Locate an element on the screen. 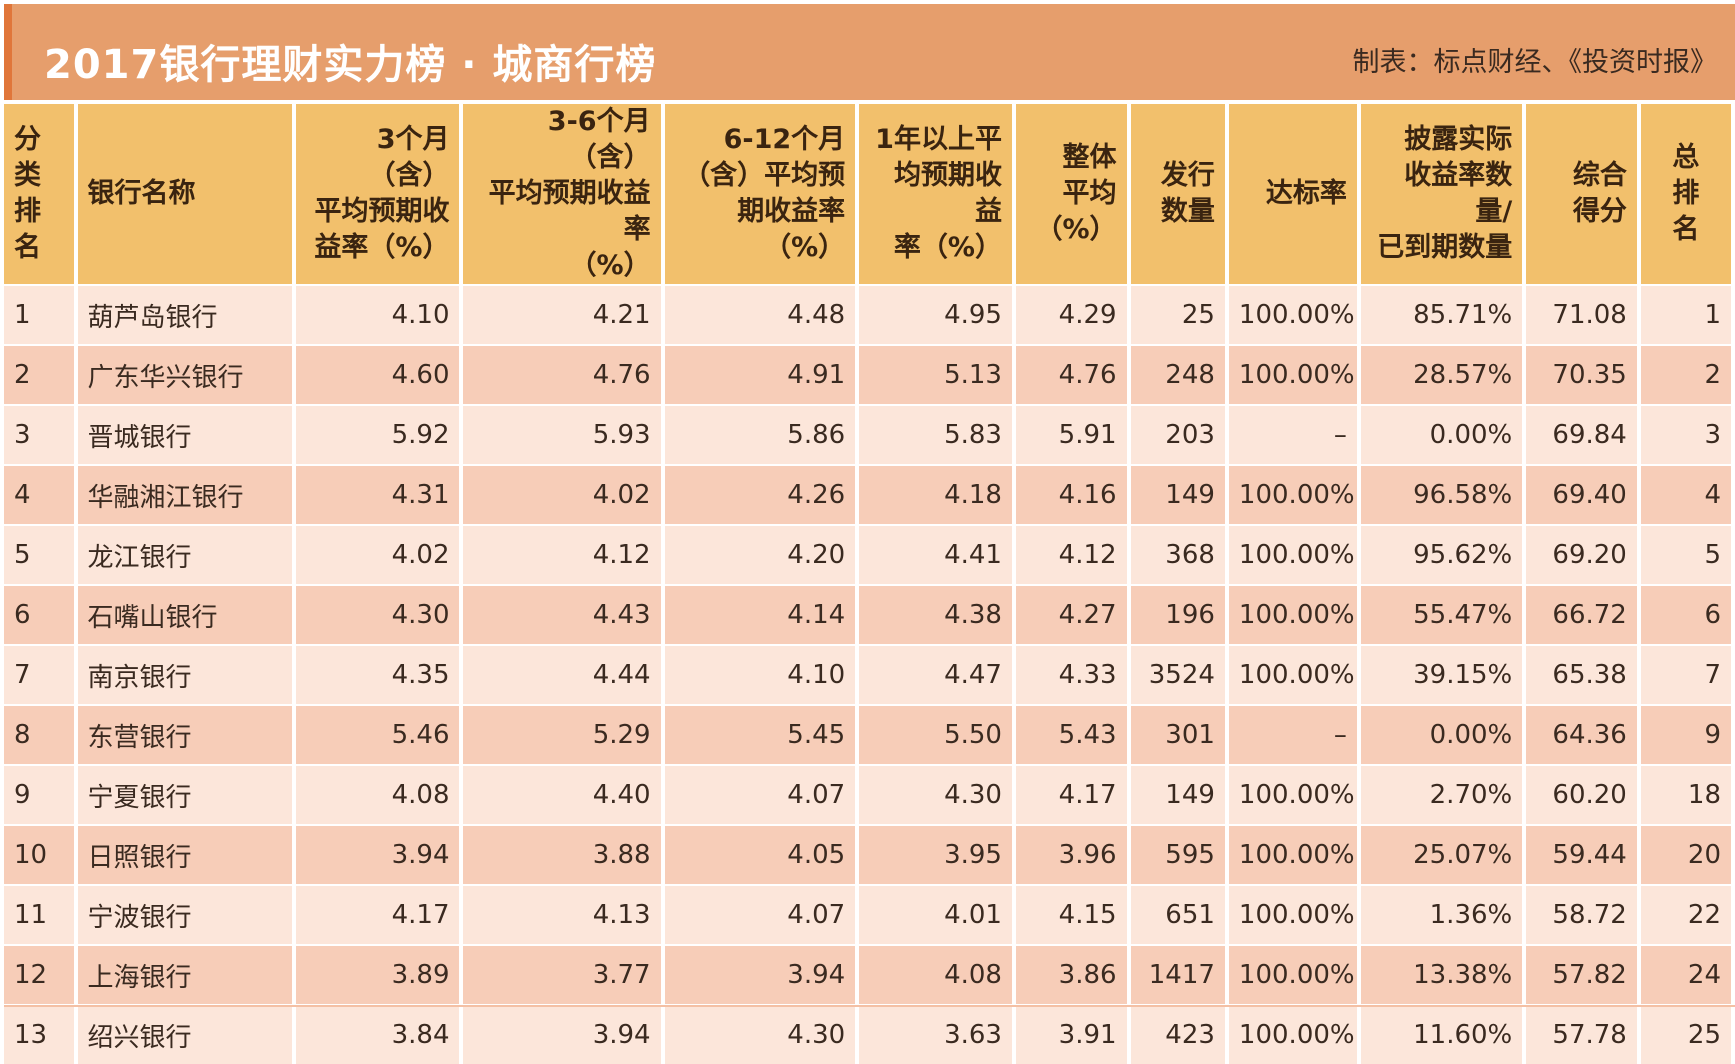 This screenshot has height=1064, width=1735. cell-composite-score: 57.82 is located at coordinates (1583, 974).